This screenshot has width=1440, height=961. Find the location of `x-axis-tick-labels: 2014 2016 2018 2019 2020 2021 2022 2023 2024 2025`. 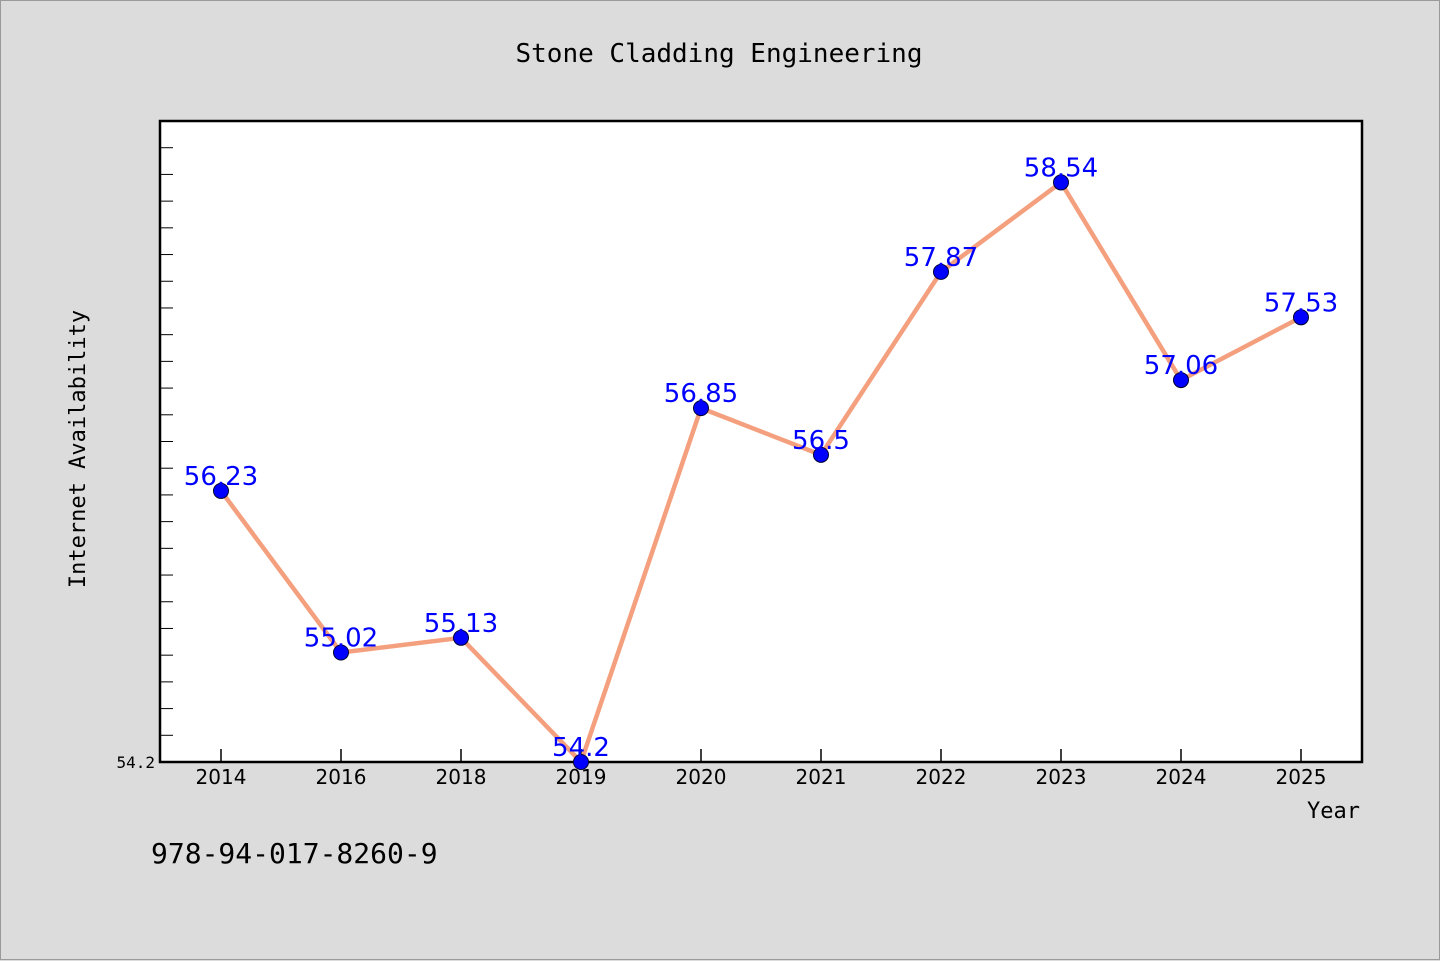

x-axis-tick-labels: 2014 2016 2018 2019 2020 2021 2022 2023 2024 2025 is located at coordinates (761, 777).